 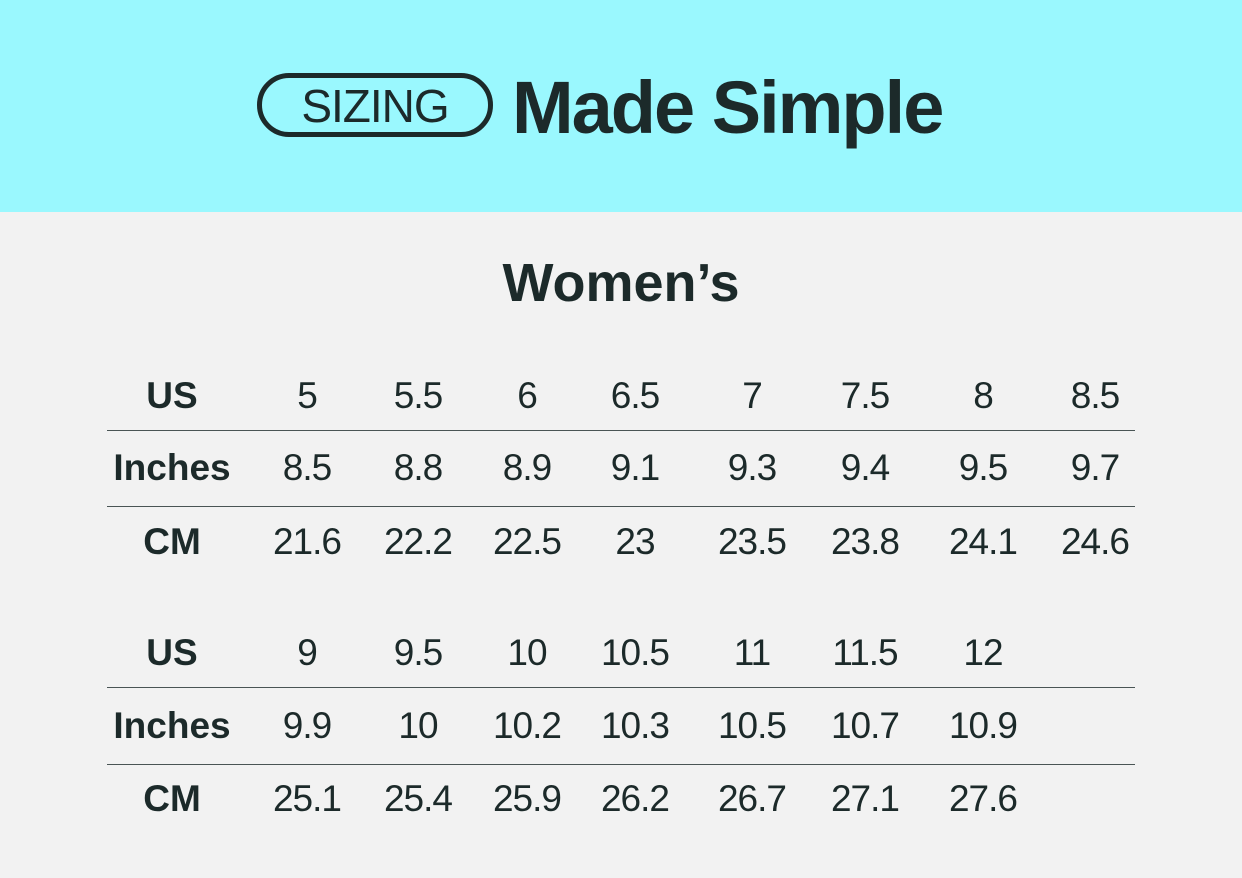 I want to click on table-cell: 11, so click(x=752, y=652).